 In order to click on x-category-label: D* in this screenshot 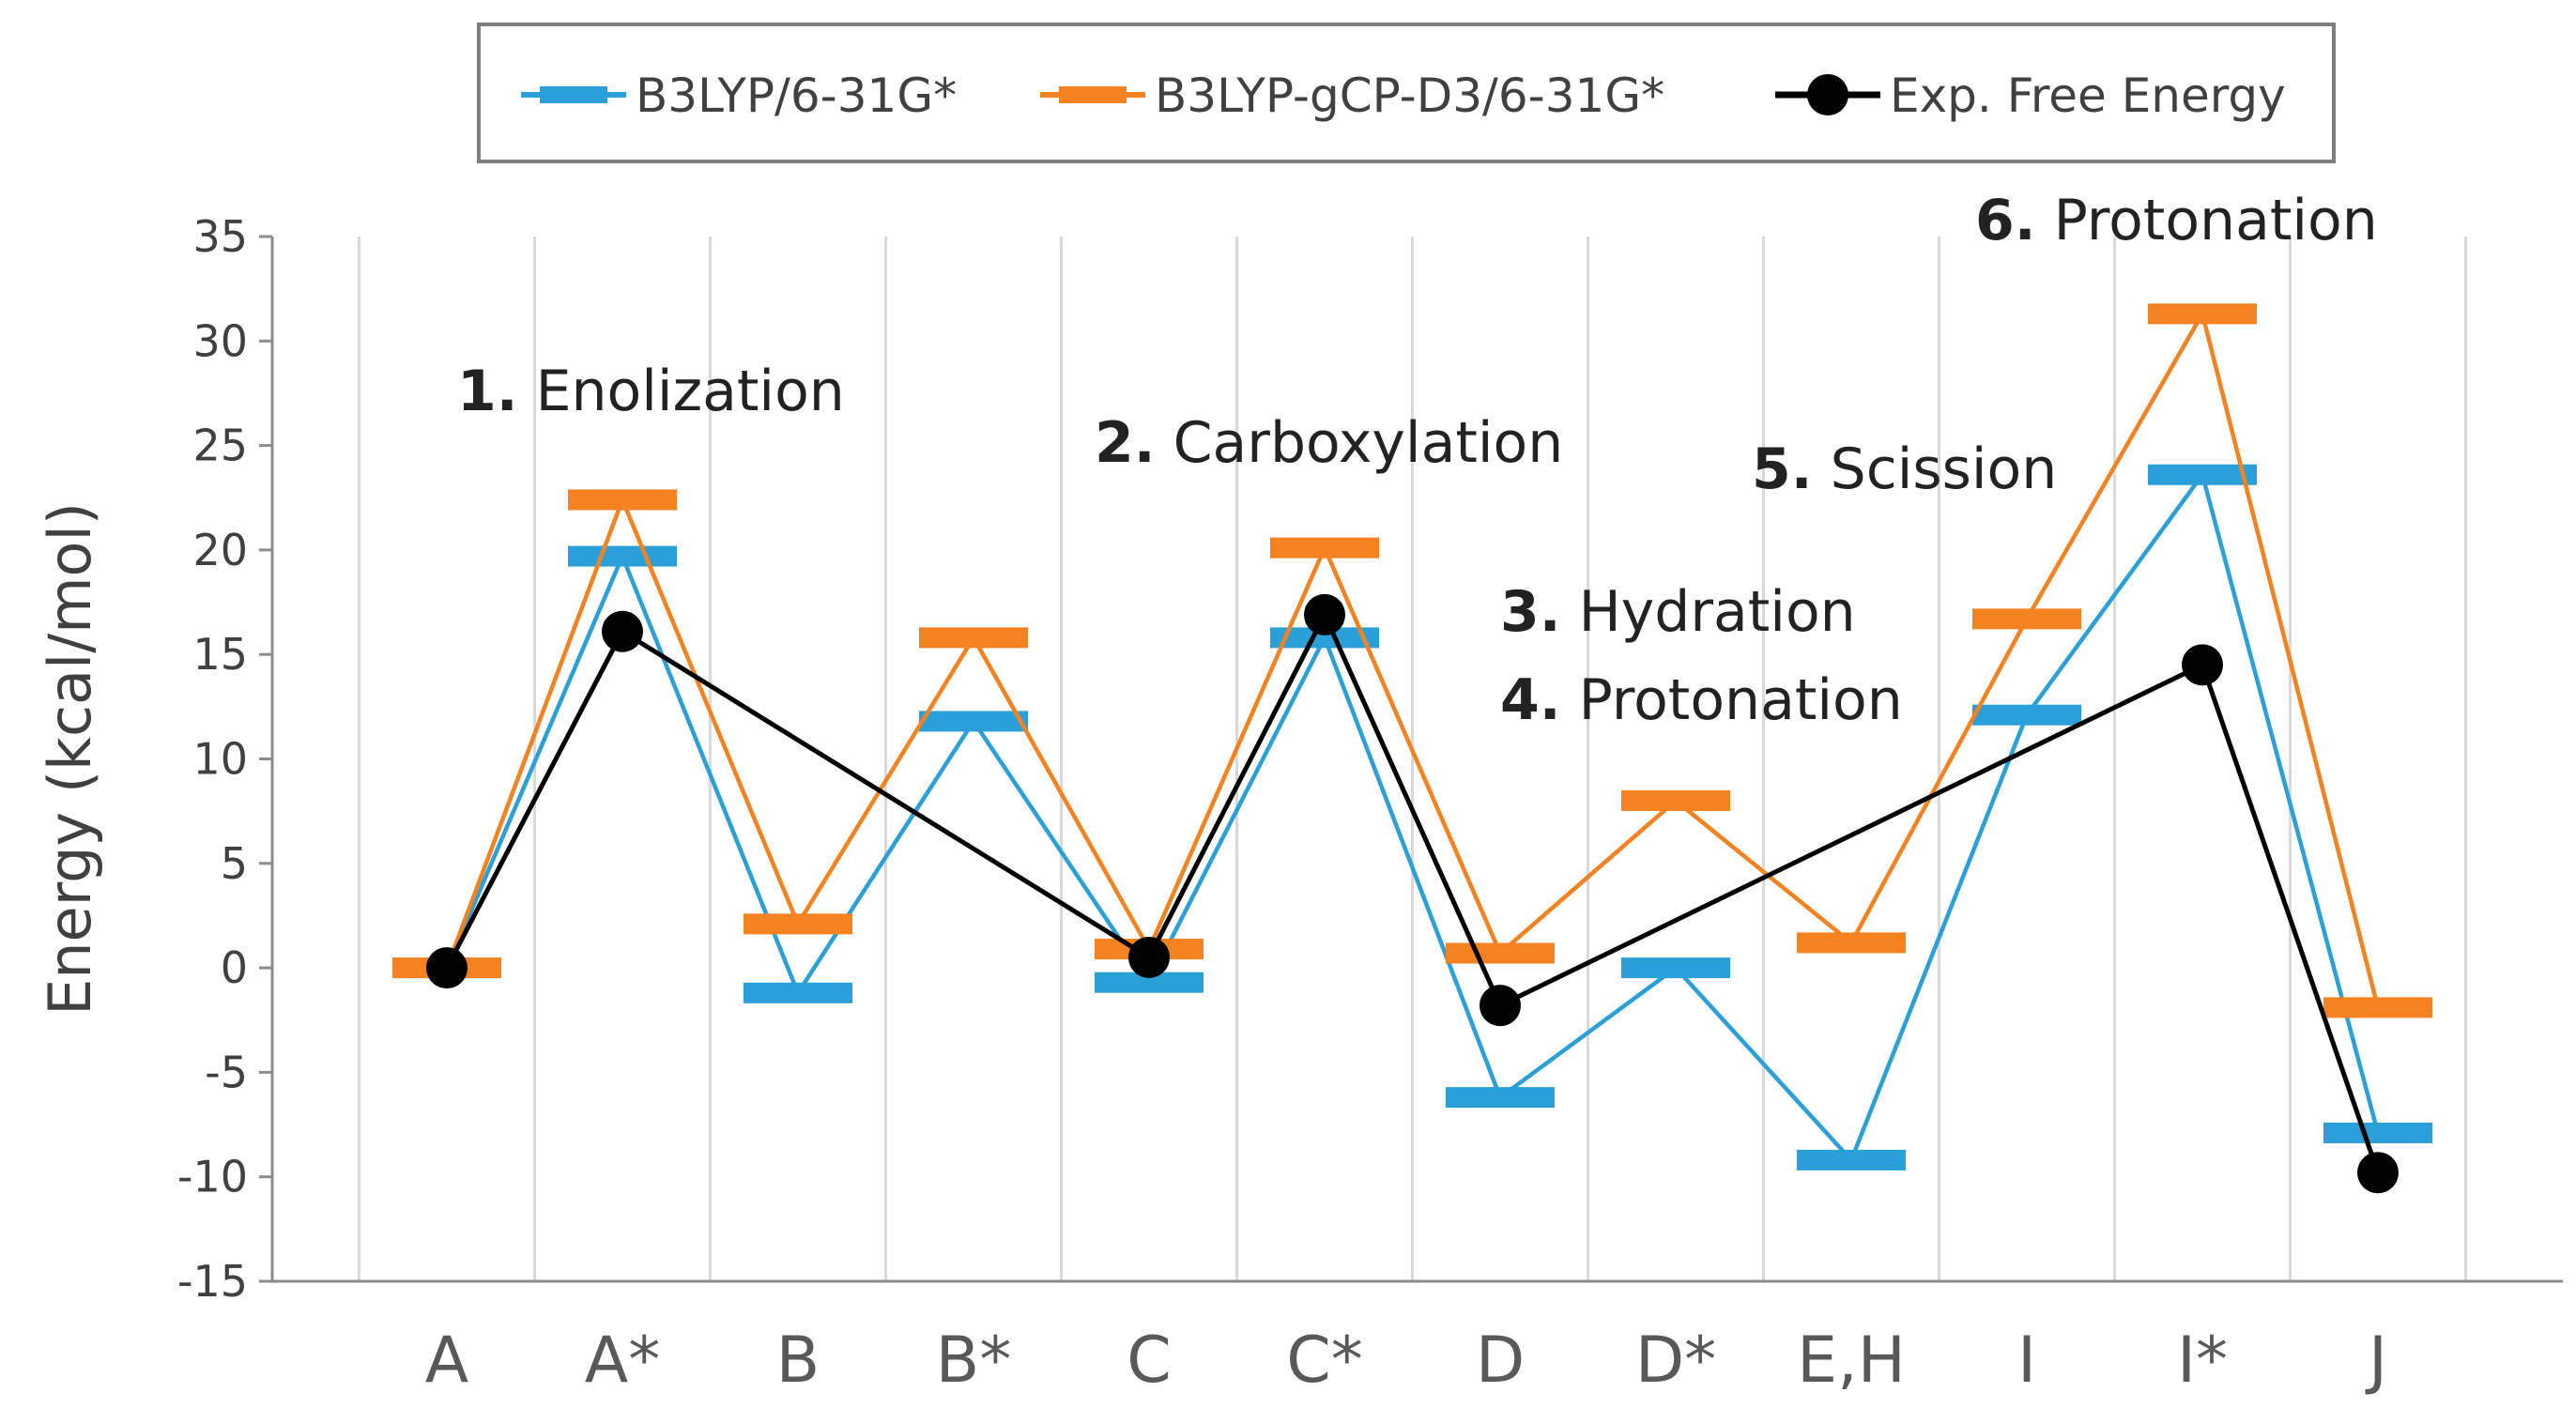, I will do `click(1676, 1361)`.